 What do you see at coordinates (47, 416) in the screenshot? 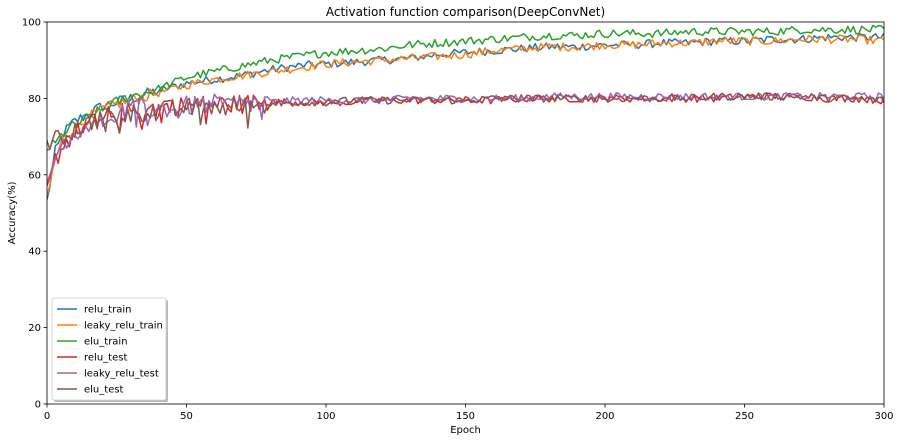
I see `x-tick-label: 0` at bounding box center [47, 416].